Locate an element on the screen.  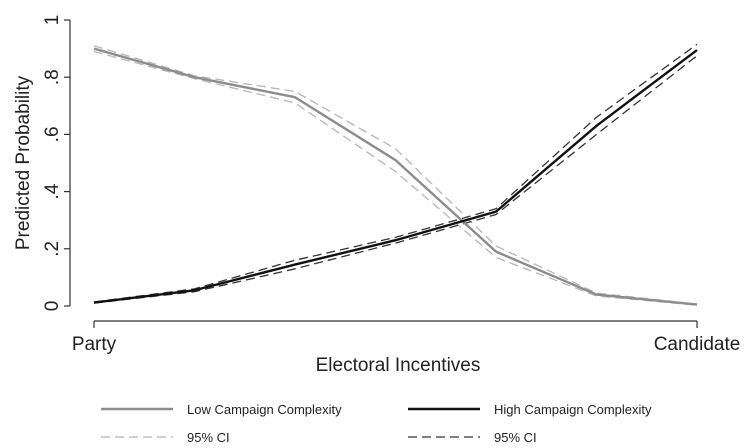
legend-label: Low Campaign Complexity is located at coordinates (264, 409).